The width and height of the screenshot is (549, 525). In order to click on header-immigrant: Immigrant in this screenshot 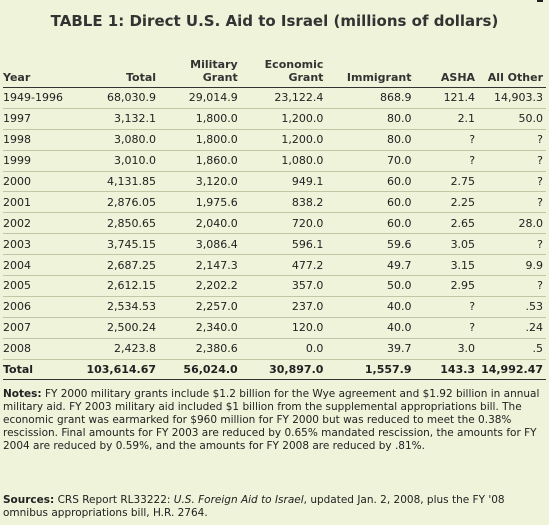, I will do `click(370, 73)`.